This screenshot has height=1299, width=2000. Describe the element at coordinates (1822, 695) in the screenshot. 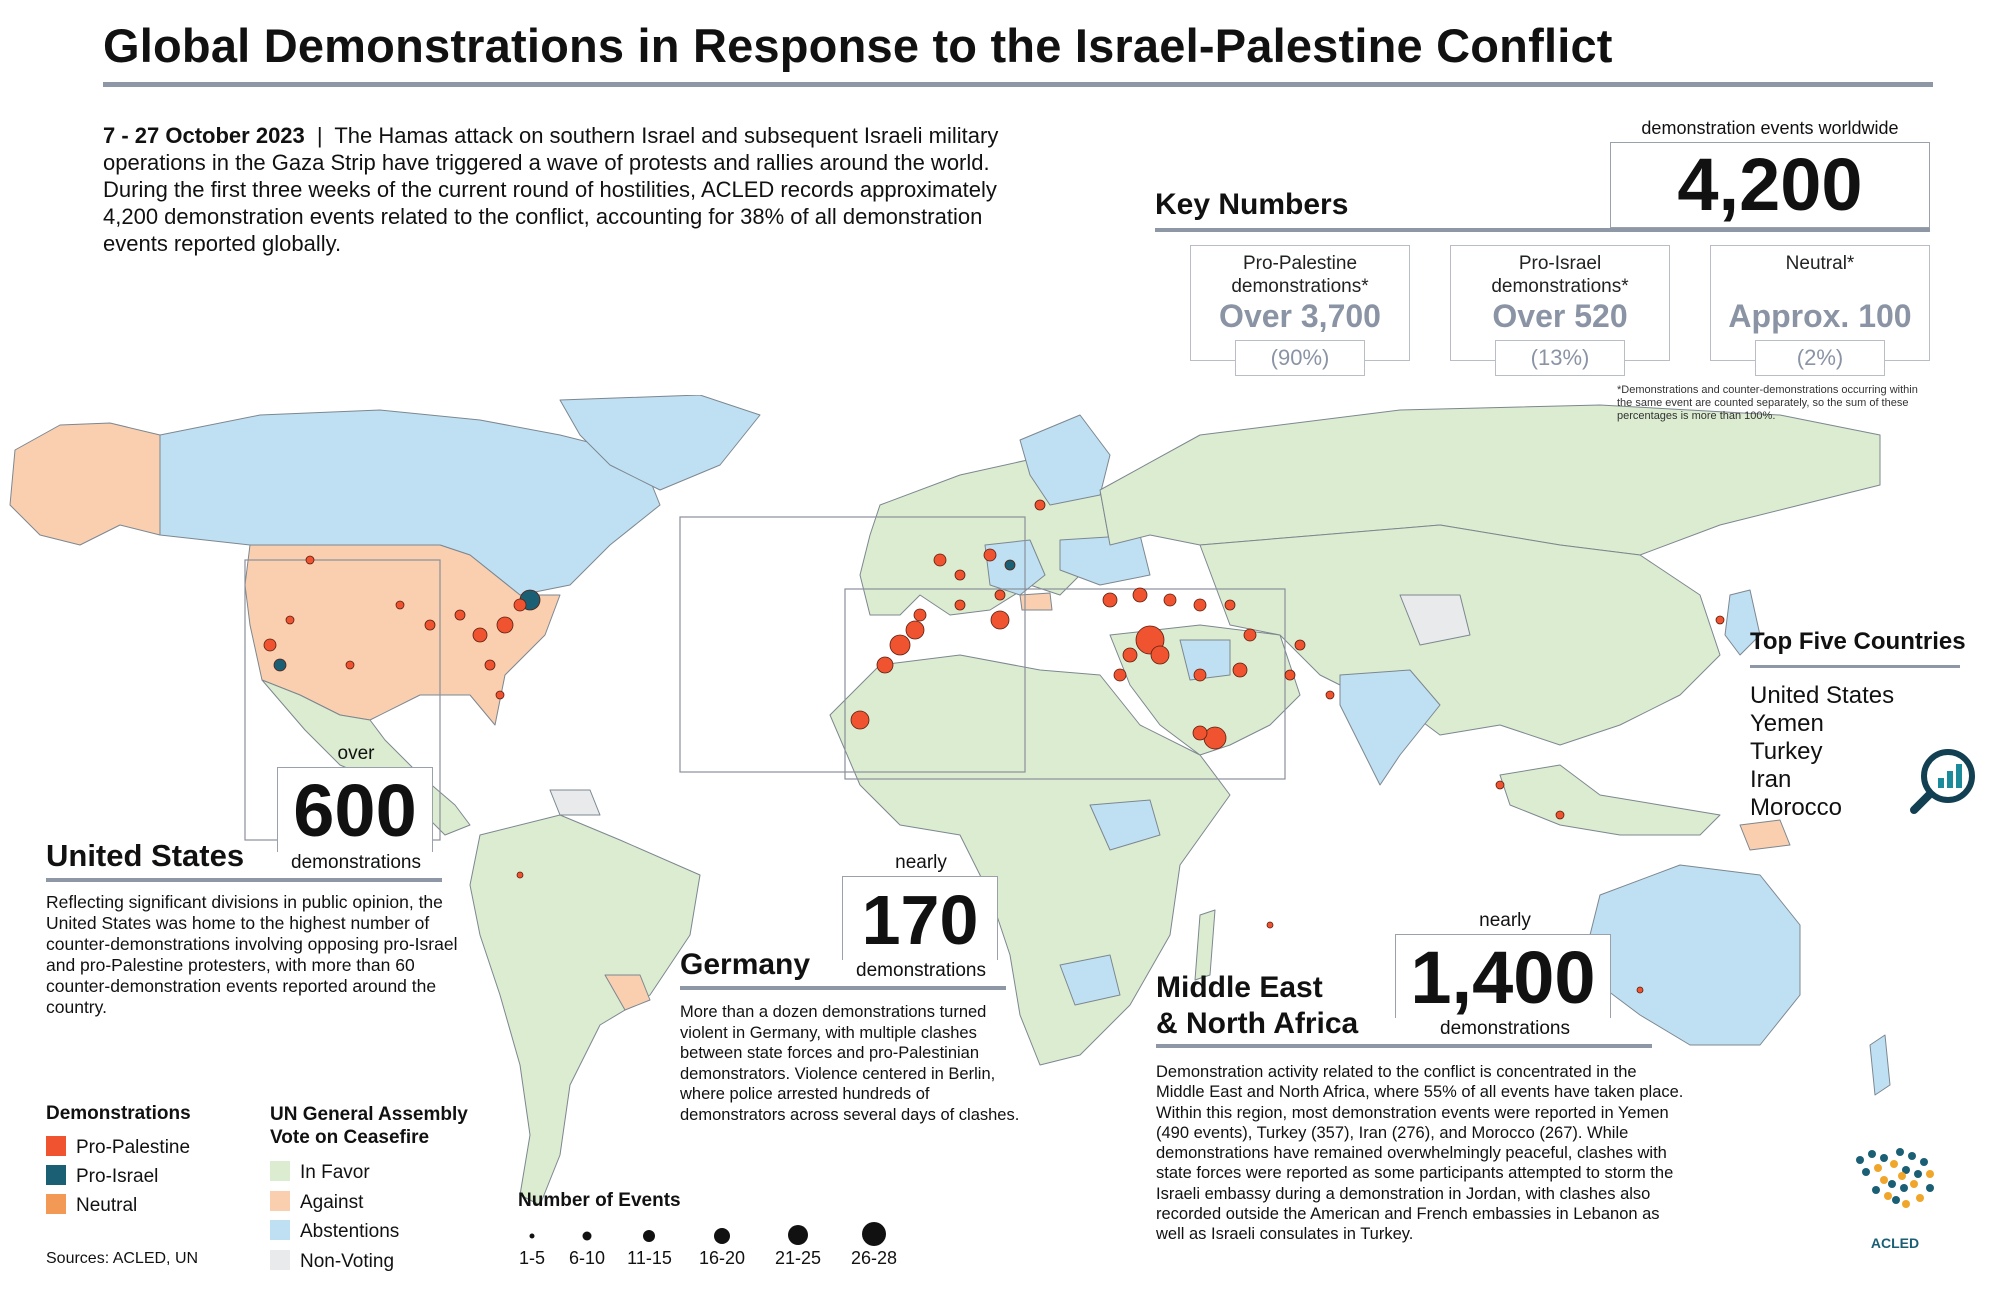

I see `top-five-item: United States` at that location.